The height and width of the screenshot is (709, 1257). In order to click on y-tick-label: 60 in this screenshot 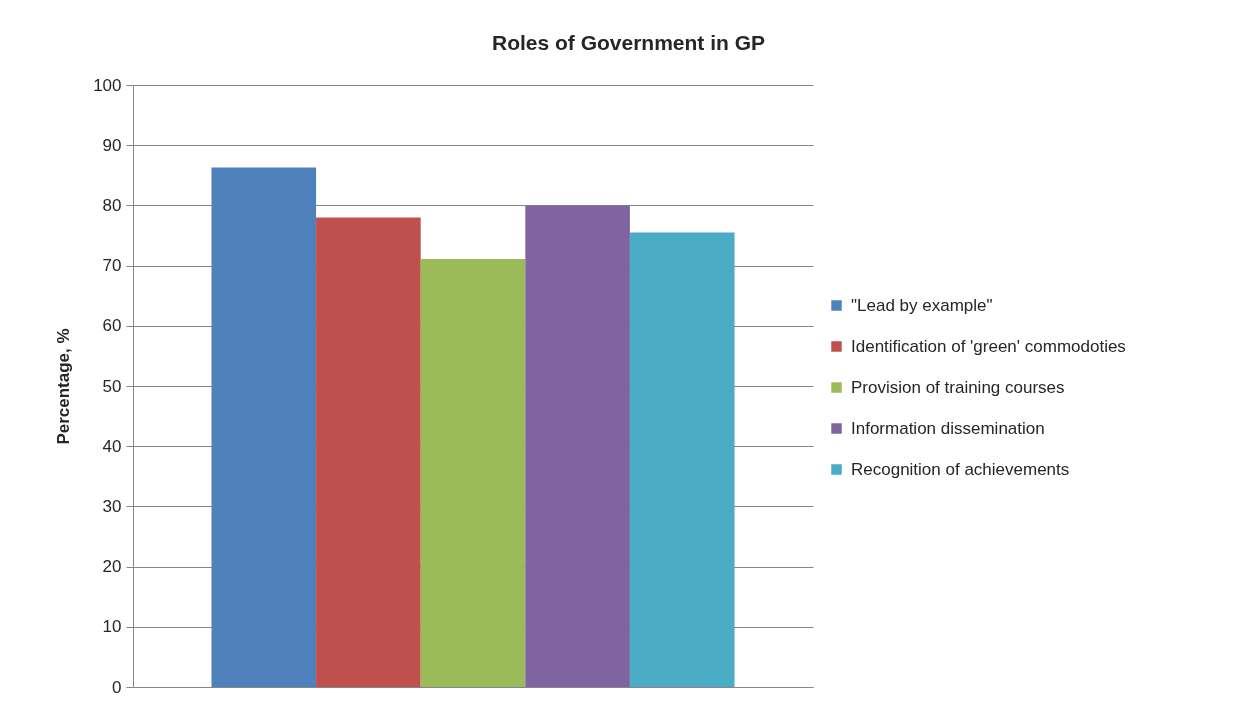, I will do `click(112, 326)`.